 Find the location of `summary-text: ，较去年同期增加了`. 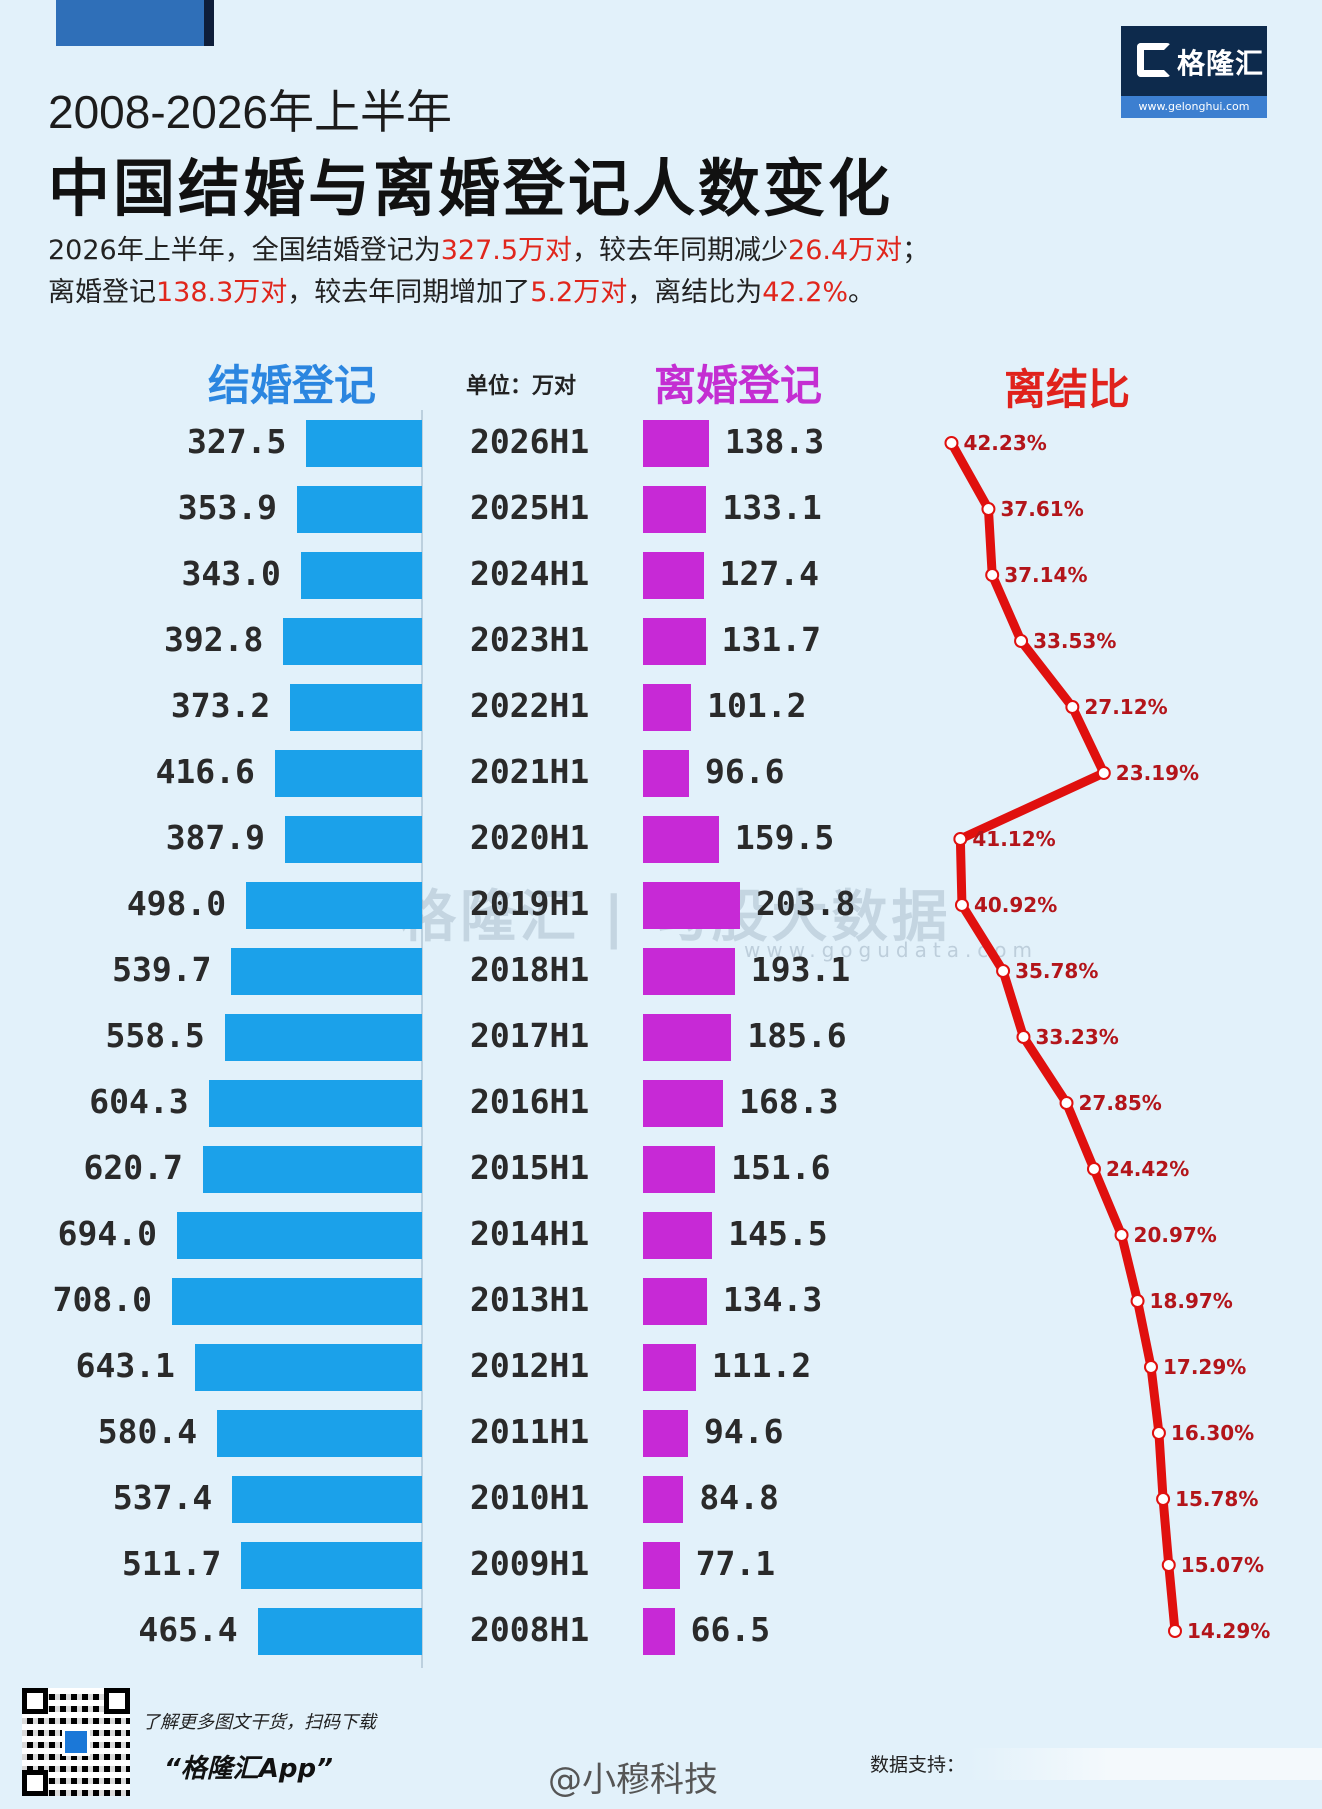

summary-text: ，较去年同期增加了 is located at coordinates (409, 292).